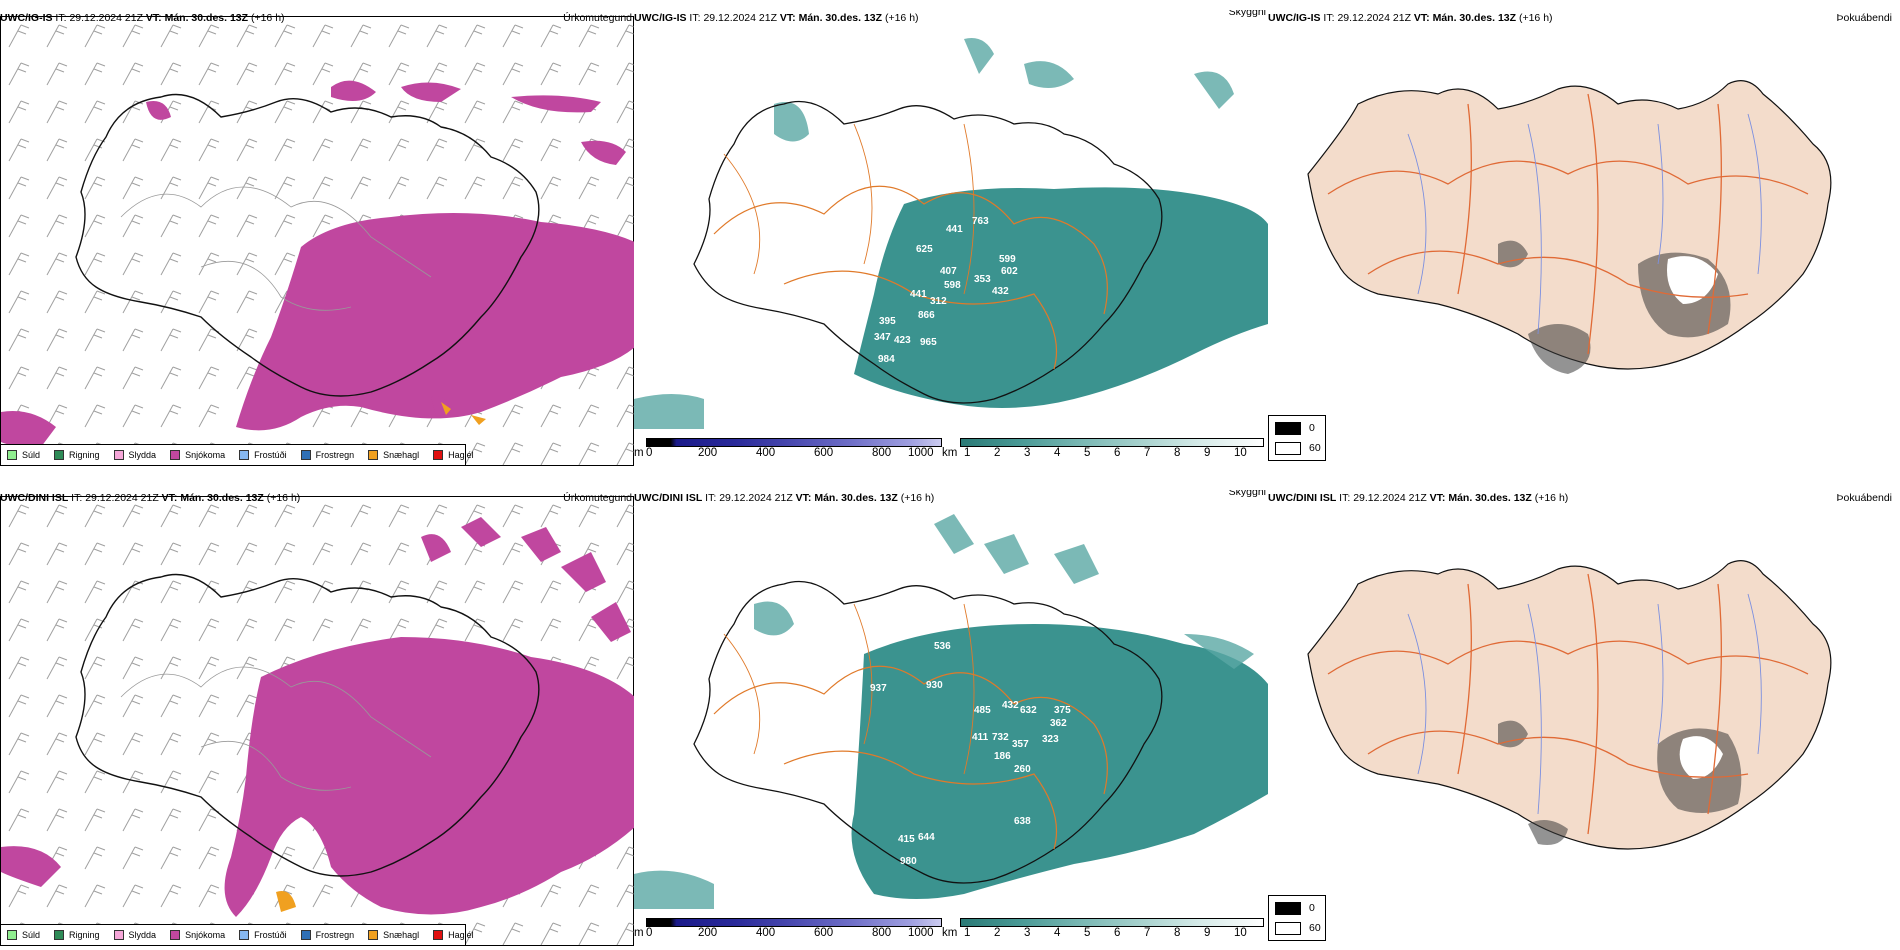 The height and width of the screenshot is (950, 1900). I want to click on visibility-value-label: 415, so click(906, 839).